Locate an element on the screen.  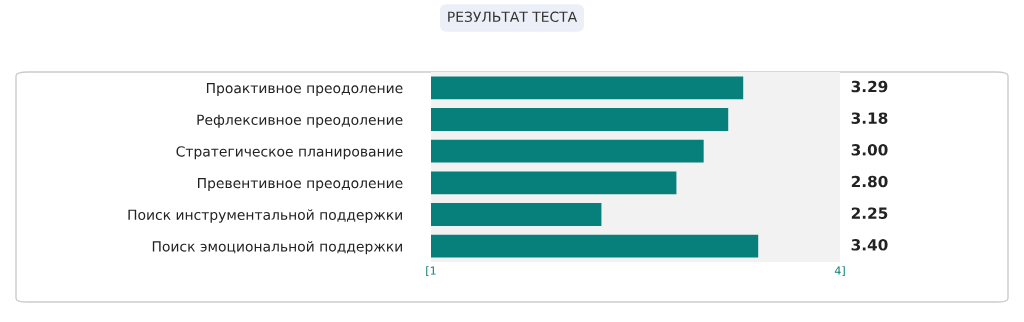
data-label: 2.25 is located at coordinates (869, 213).